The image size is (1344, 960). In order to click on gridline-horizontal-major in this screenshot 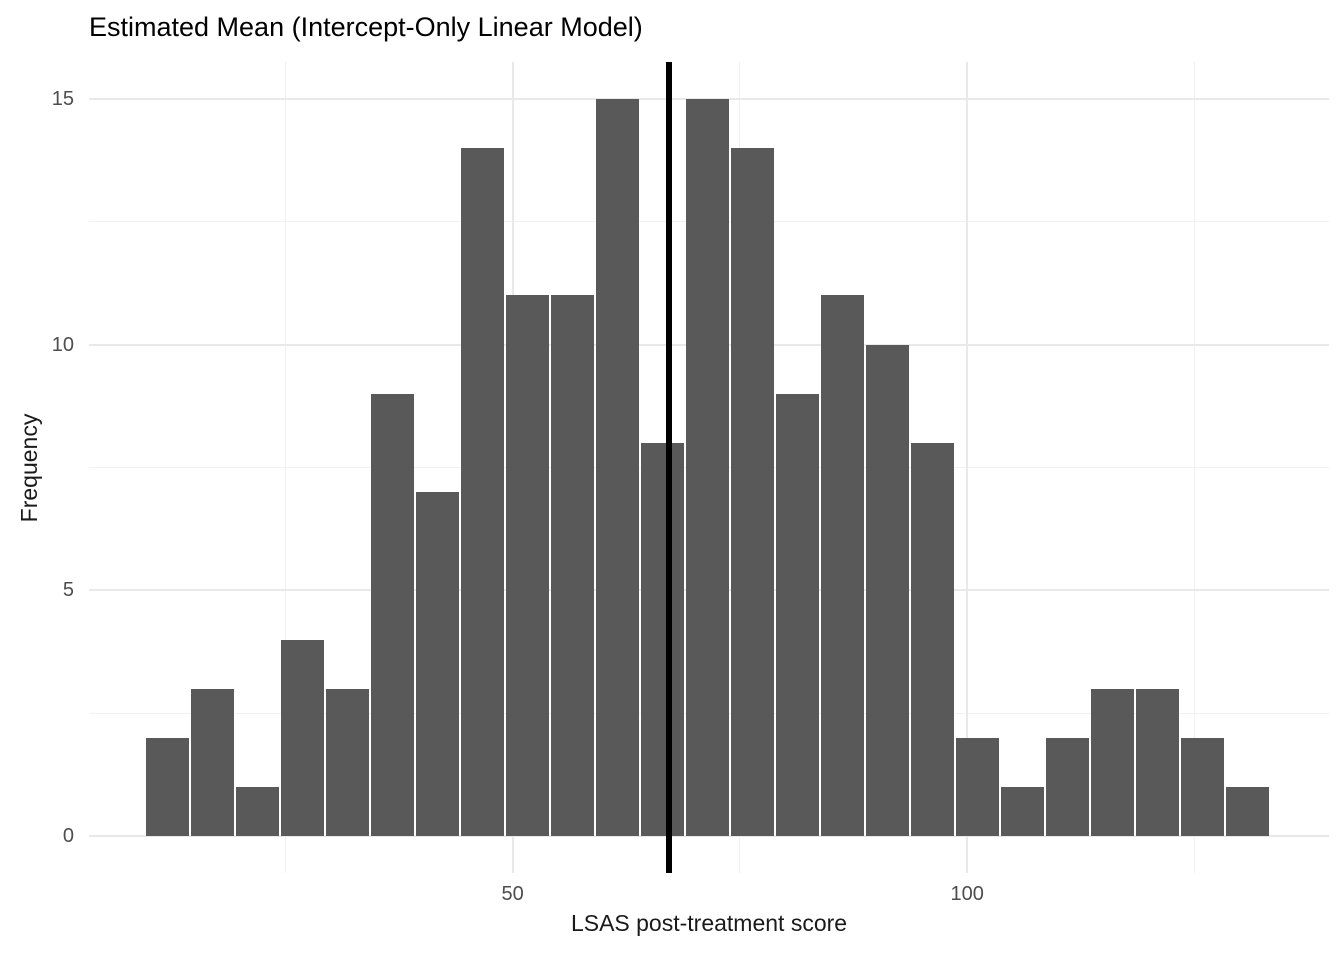, I will do `click(709, 836)`.